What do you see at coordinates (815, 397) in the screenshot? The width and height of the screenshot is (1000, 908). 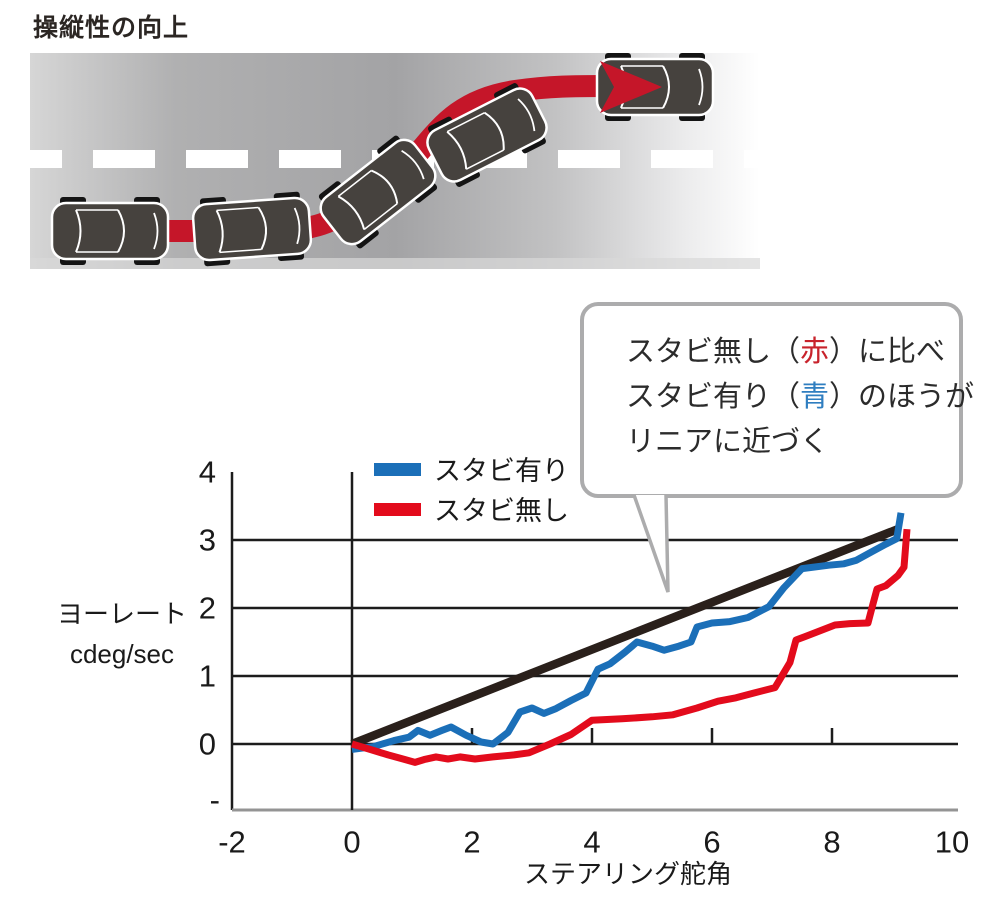 I see `blue-word: 青` at bounding box center [815, 397].